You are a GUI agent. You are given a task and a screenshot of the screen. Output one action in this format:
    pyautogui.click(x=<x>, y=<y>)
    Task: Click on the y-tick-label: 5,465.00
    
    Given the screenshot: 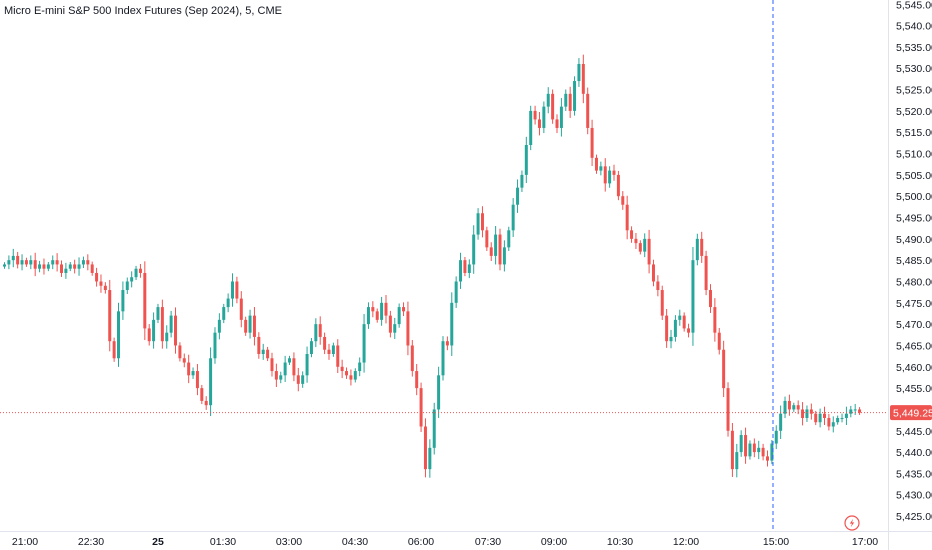 What is the action you would take?
    pyautogui.click(x=914, y=346)
    